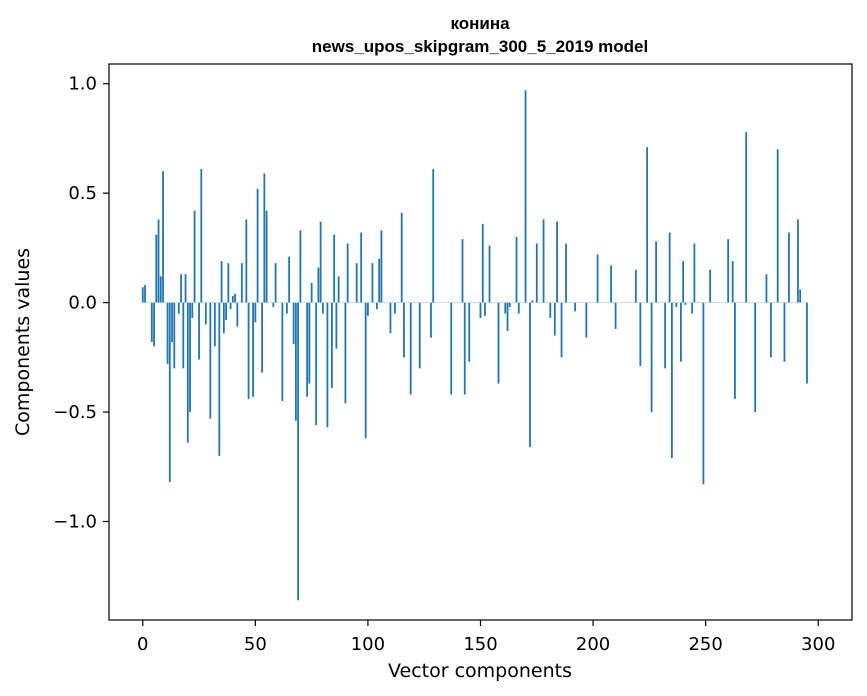 Image resolution: width=867 pixels, height=696 pixels. What do you see at coordinates (480, 644) in the screenshot?
I see `x-tick-label: 150` at bounding box center [480, 644].